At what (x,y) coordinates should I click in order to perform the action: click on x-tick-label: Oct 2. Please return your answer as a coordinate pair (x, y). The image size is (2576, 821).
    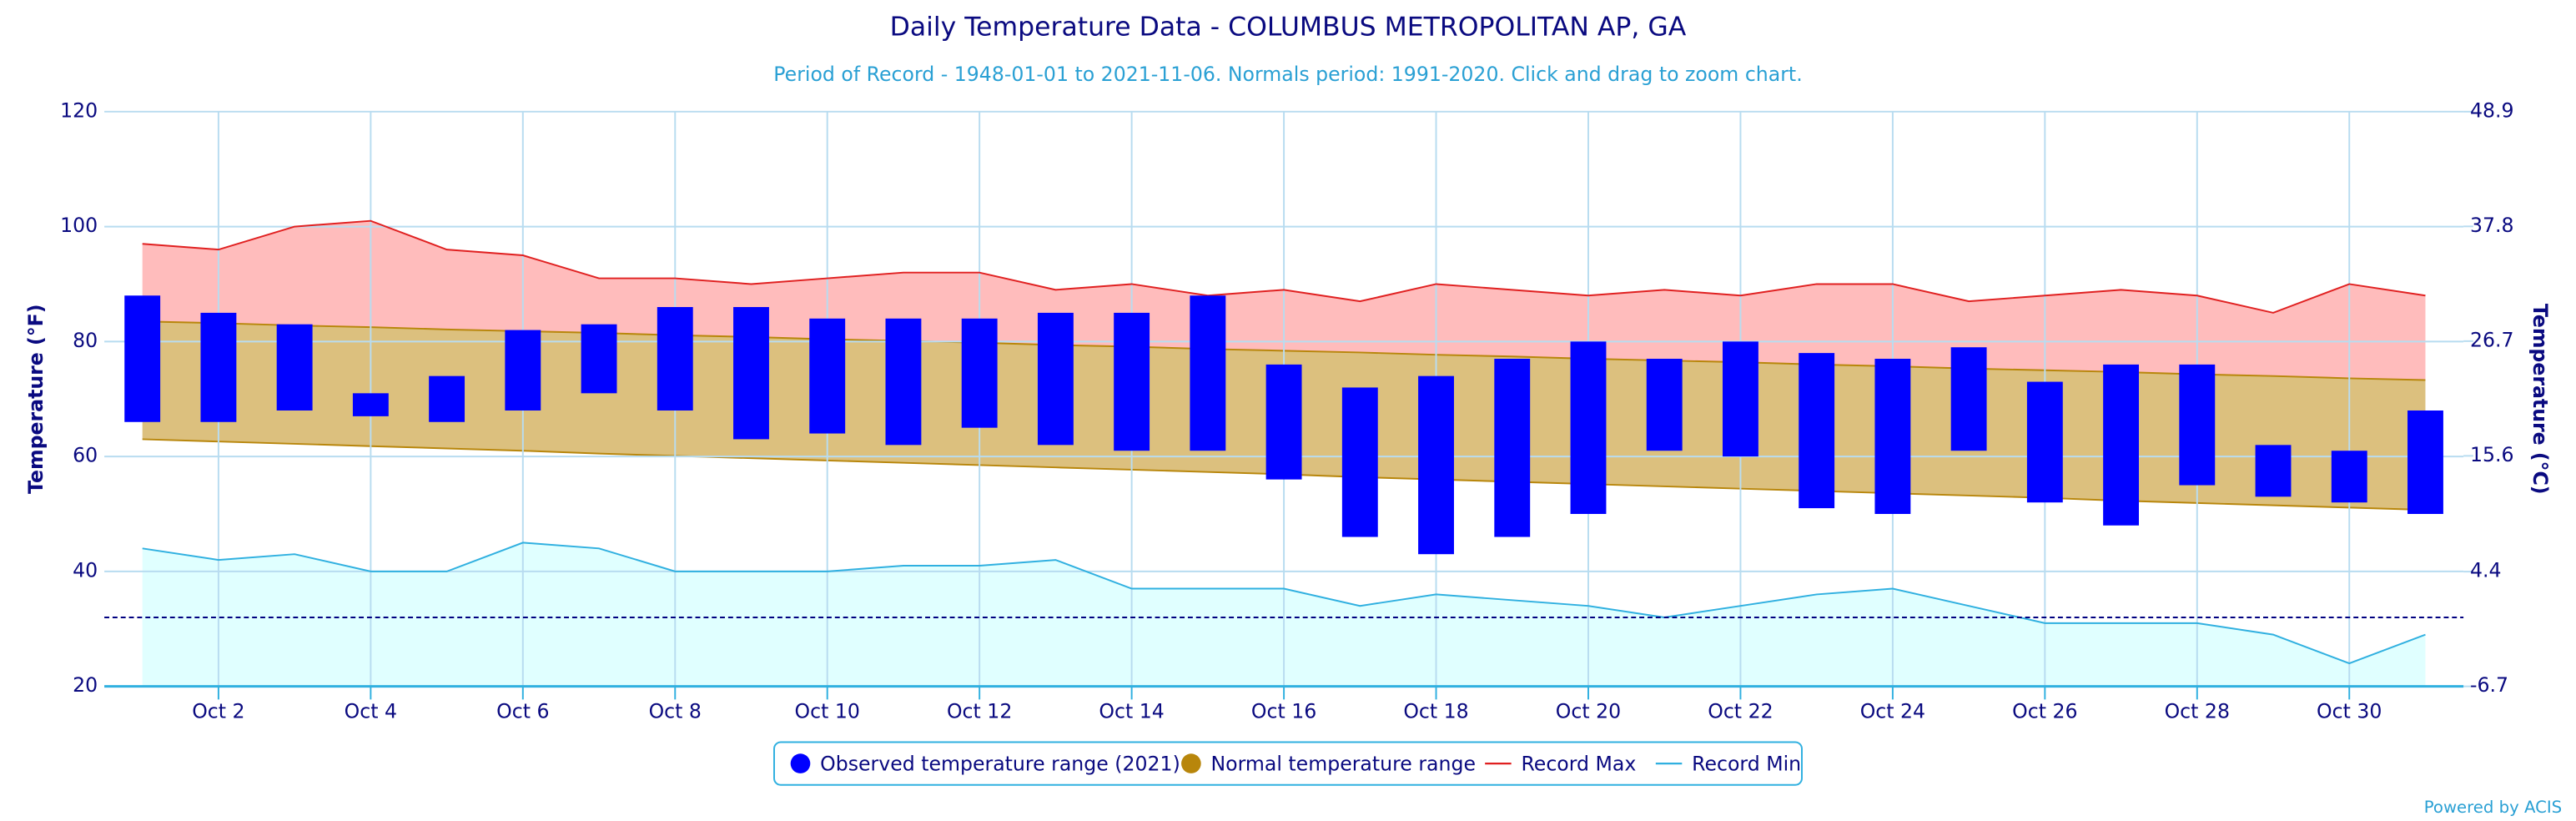
    Looking at the image, I should click on (218, 712).